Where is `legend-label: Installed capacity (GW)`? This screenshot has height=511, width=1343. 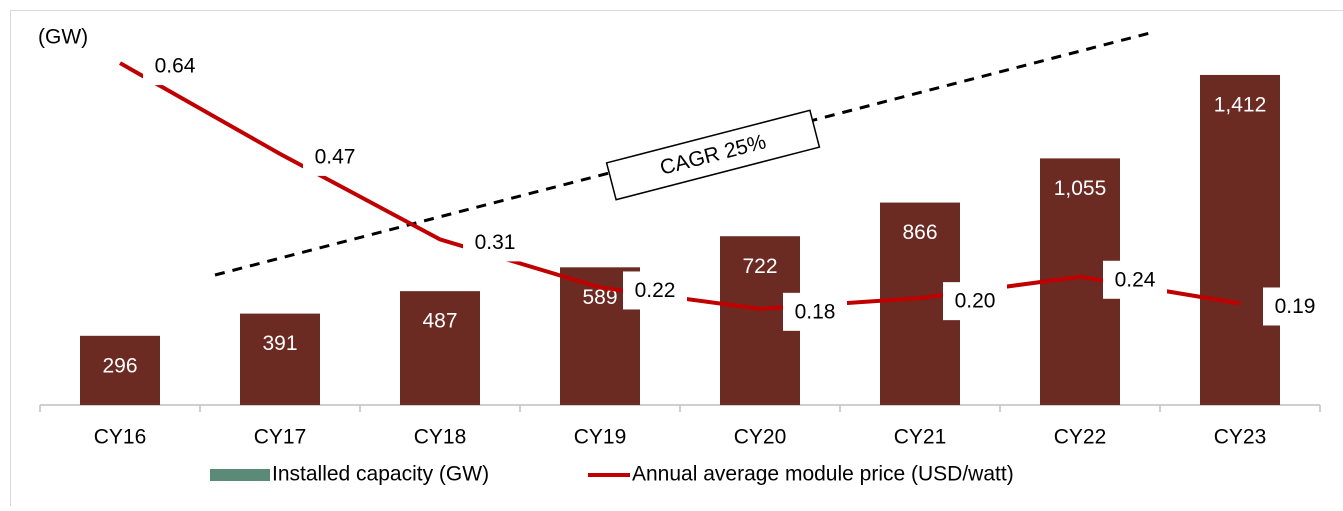
legend-label: Installed capacity (GW) is located at coordinates (380, 474).